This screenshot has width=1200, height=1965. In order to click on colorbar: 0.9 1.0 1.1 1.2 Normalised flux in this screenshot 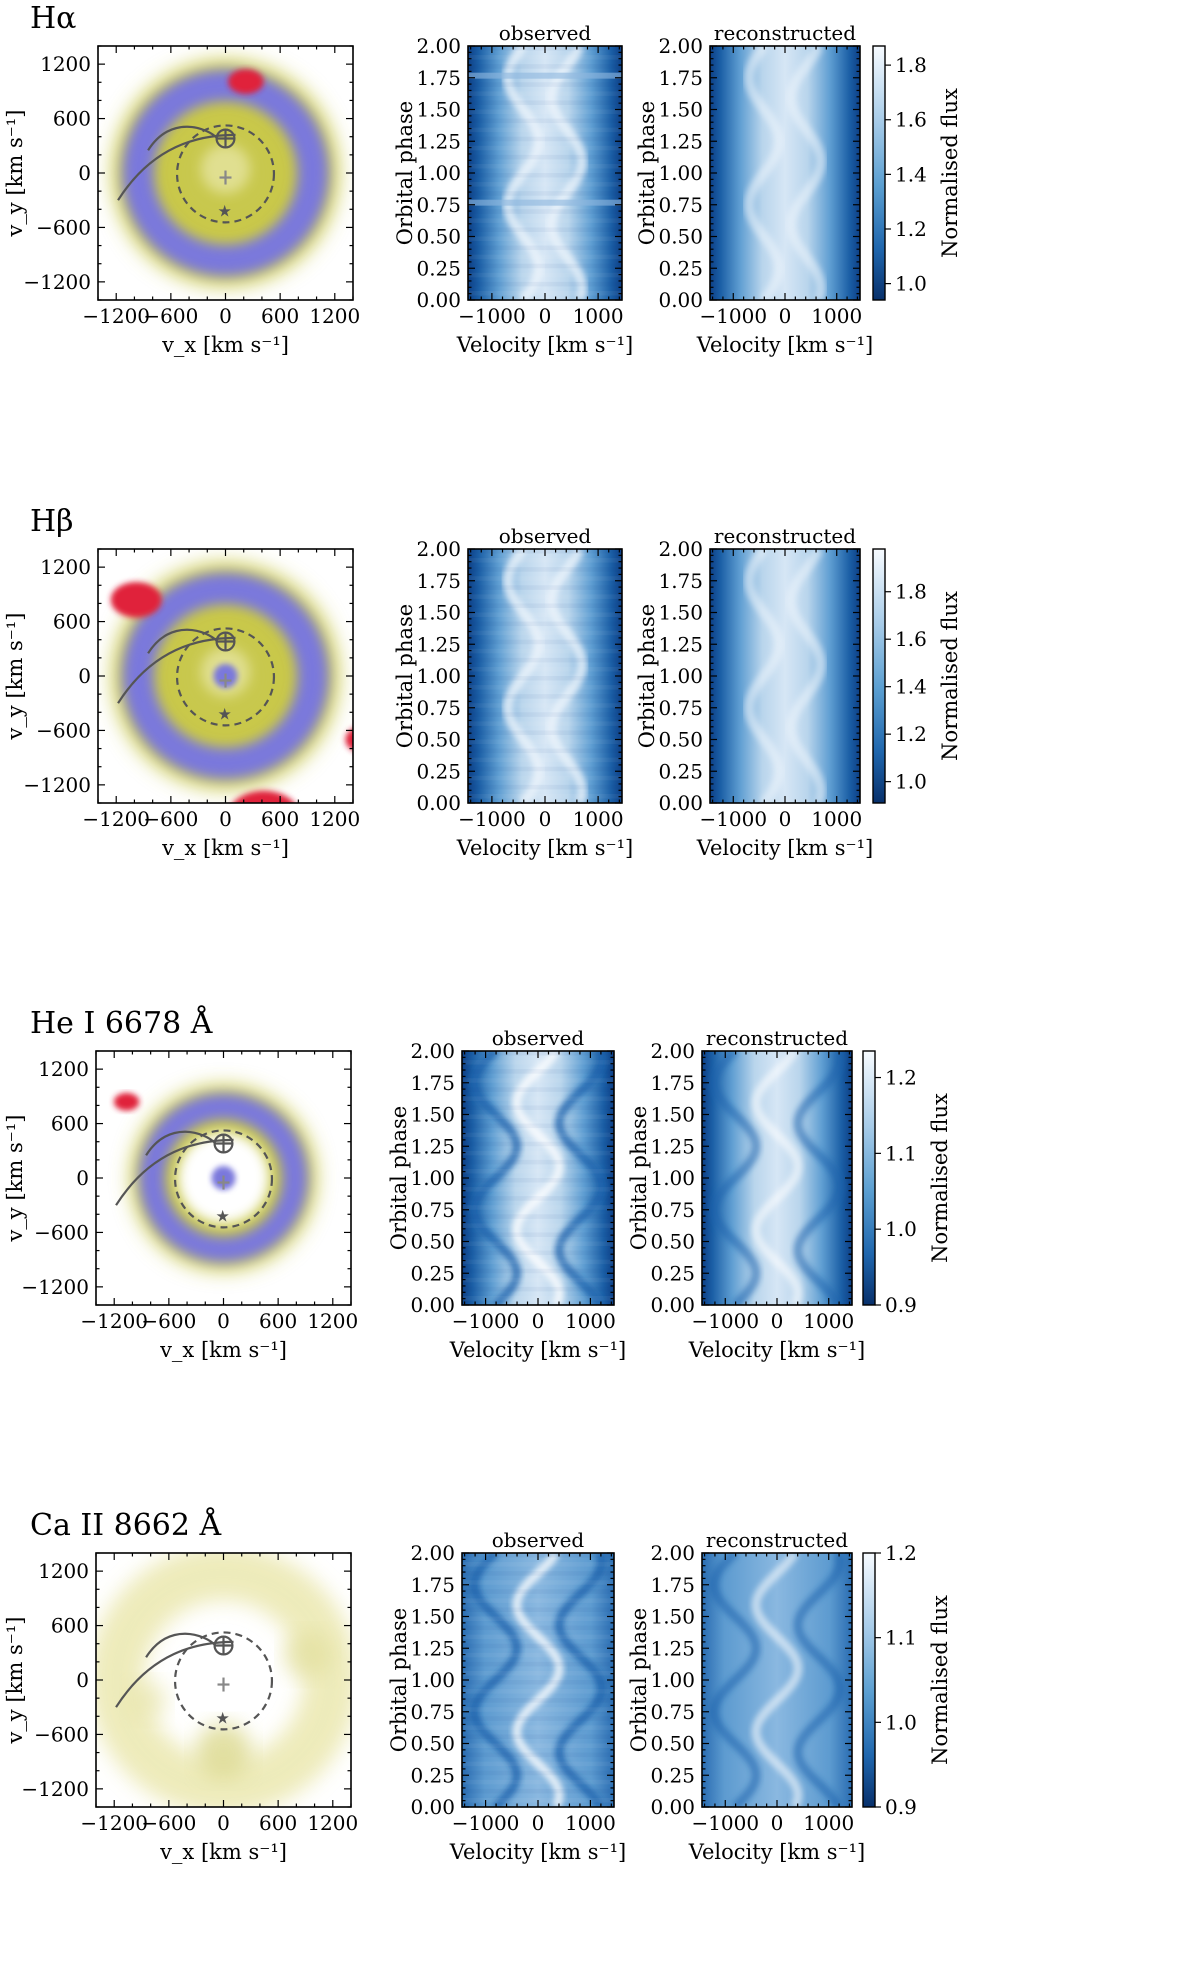, I will do `click(907, 1183)`.